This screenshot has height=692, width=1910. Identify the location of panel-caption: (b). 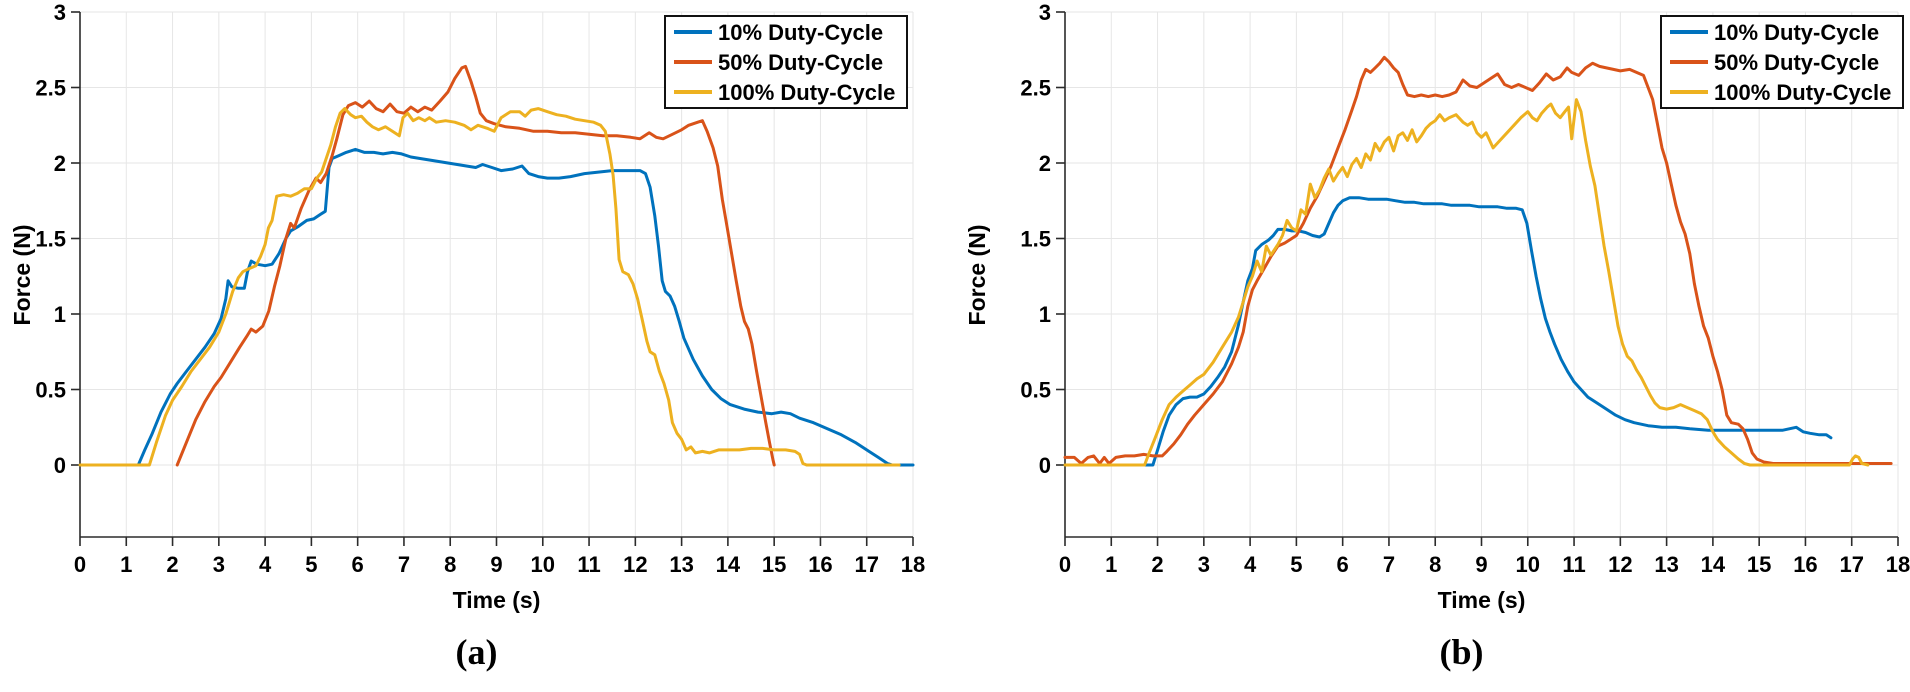
(1462, 652).